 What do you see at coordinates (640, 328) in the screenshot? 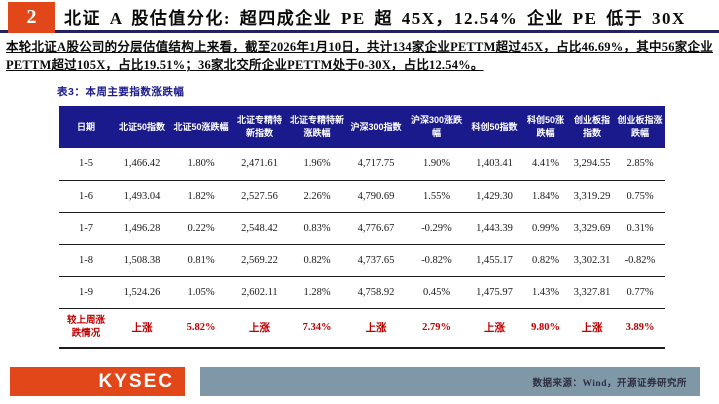
I see `summary-cell: 3.89%` at bounding box center [640, 328].